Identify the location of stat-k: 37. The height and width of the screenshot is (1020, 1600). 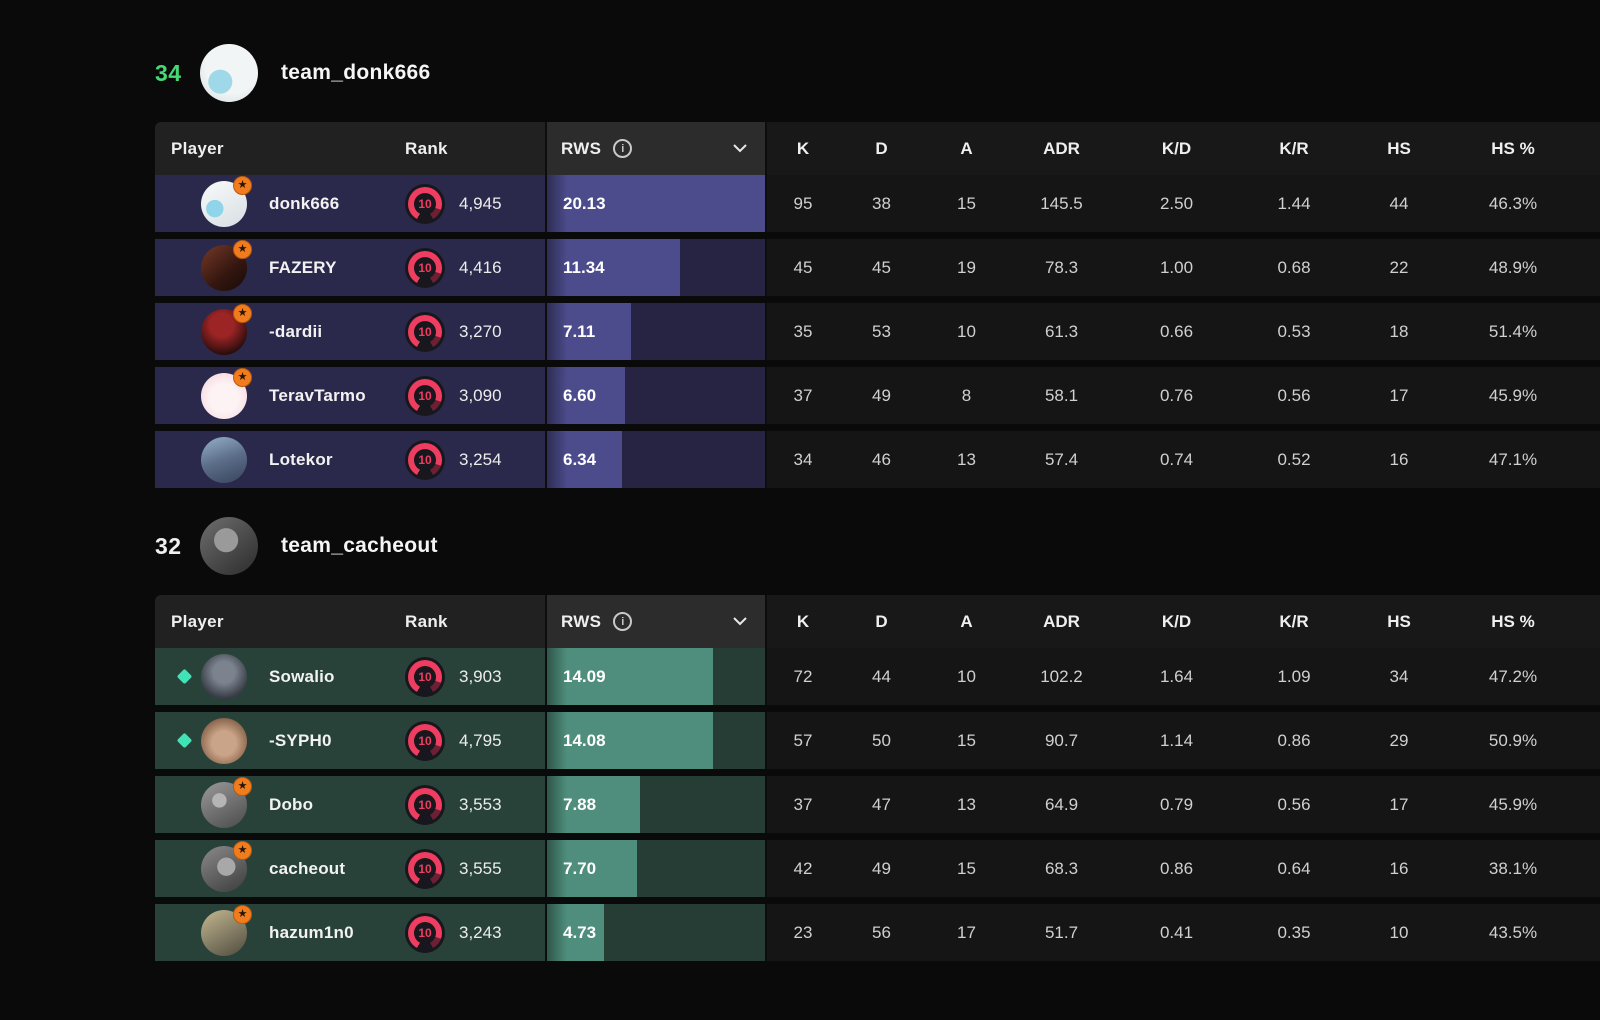
(803, 804).